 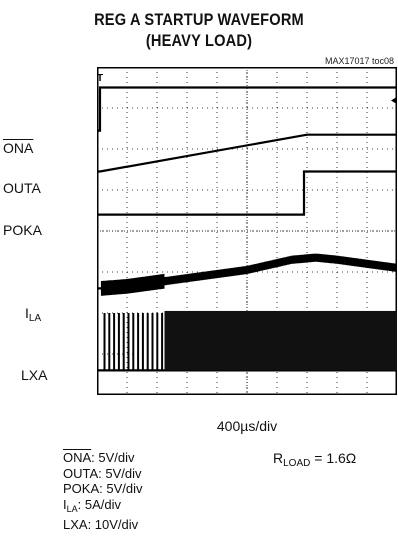 I want to click on scale-lxa-value: : 10V/div, so click(x=113, y=524).